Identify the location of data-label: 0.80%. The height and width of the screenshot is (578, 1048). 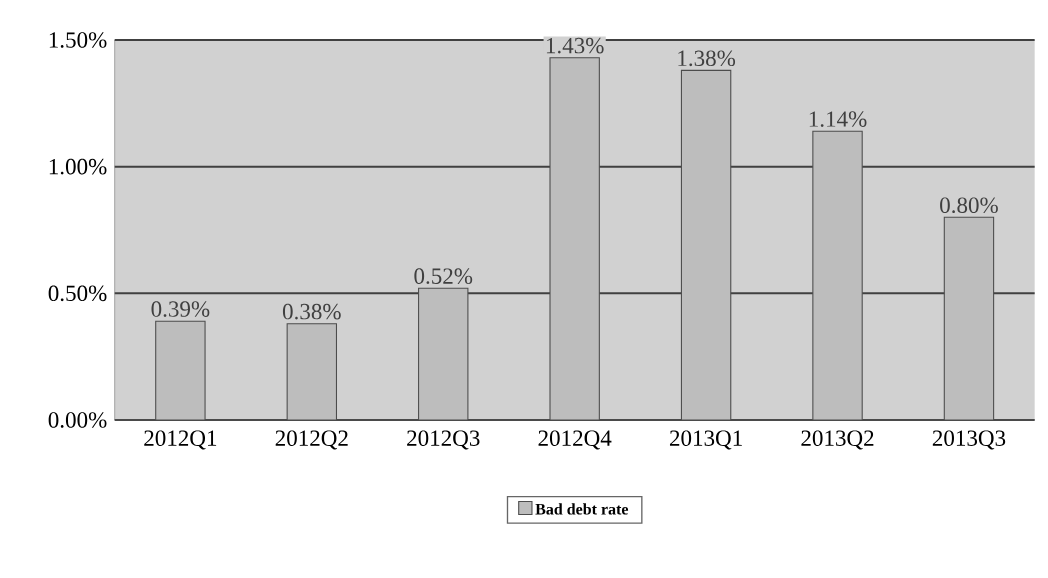
(969, 205).